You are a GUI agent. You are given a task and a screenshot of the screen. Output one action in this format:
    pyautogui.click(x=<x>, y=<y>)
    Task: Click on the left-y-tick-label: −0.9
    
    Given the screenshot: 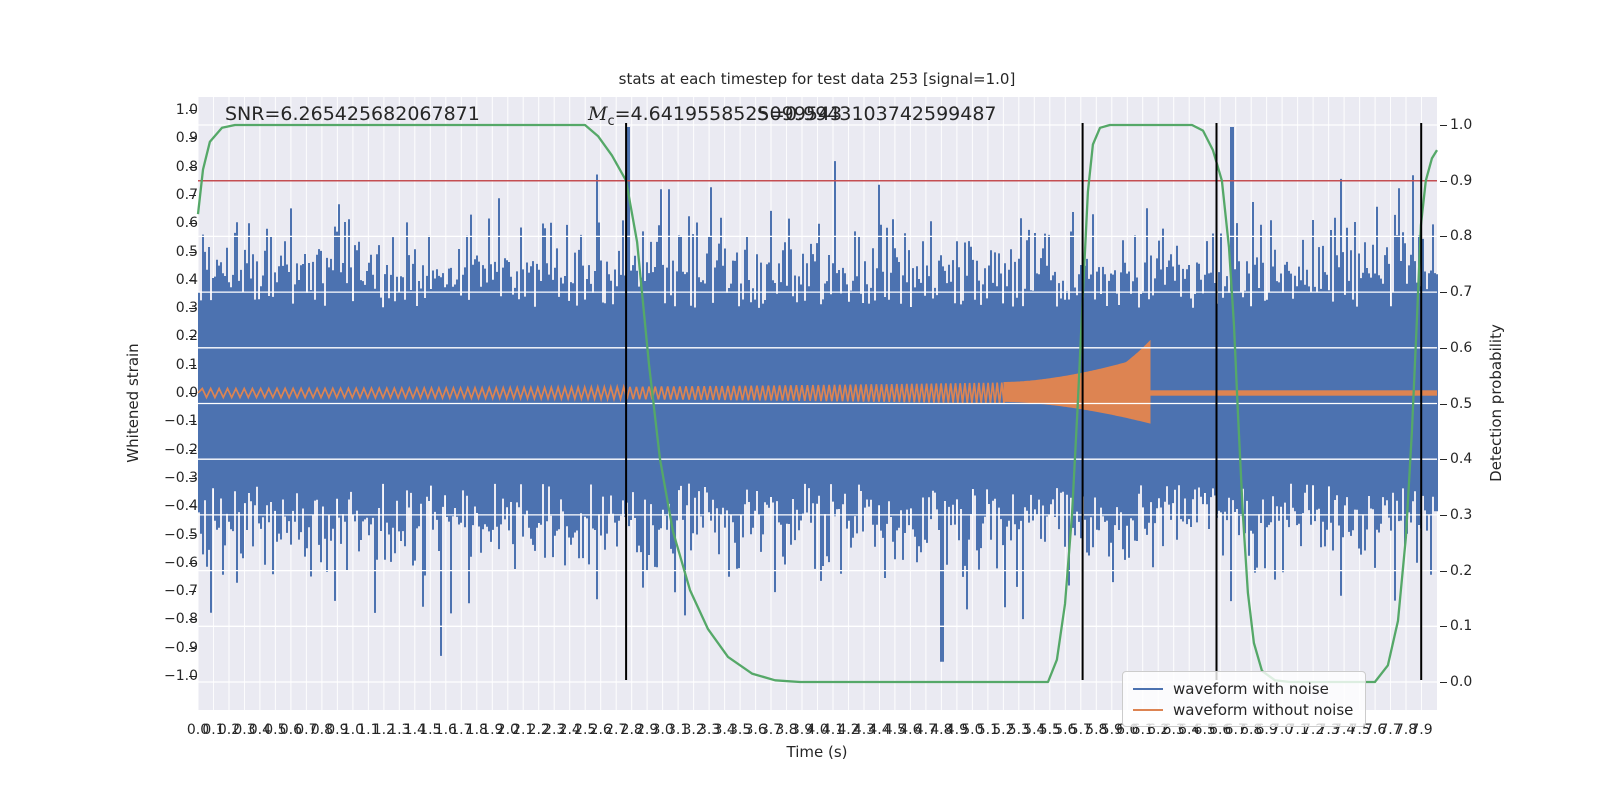 What is the action you would take?
    pyautogui.click(x=181, y=647)
    